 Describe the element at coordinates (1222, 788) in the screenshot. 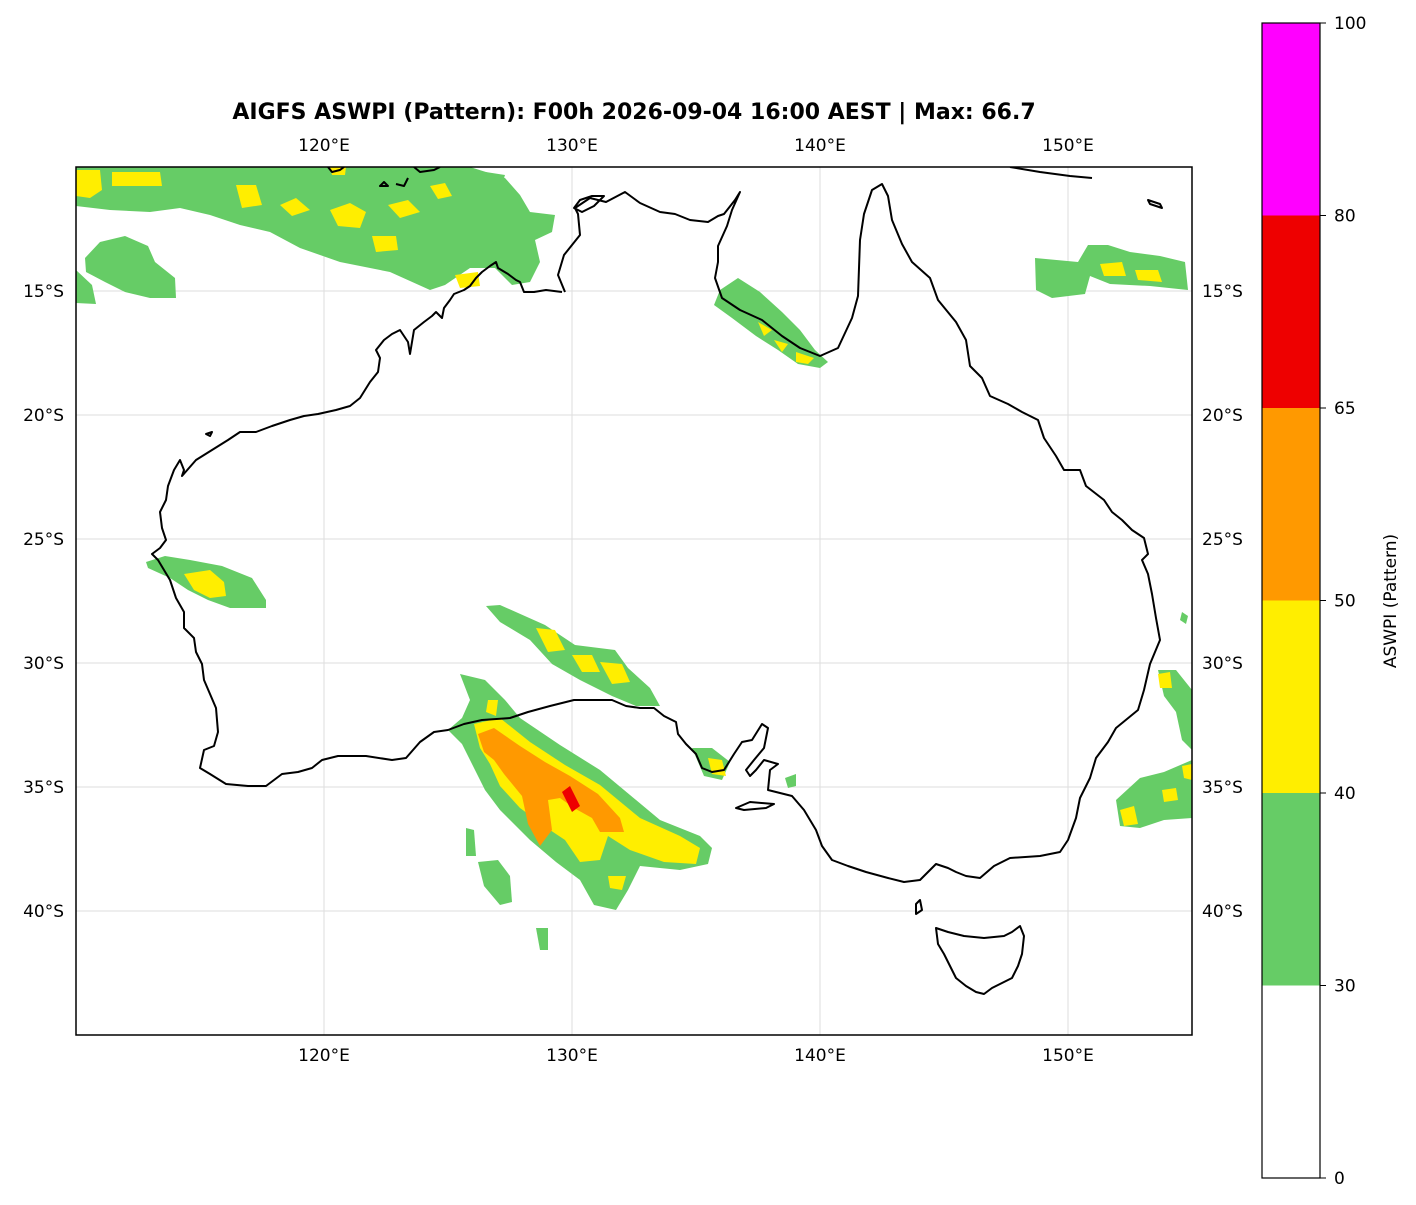

I see `lat-tick-label-right: 35°S` at that location.